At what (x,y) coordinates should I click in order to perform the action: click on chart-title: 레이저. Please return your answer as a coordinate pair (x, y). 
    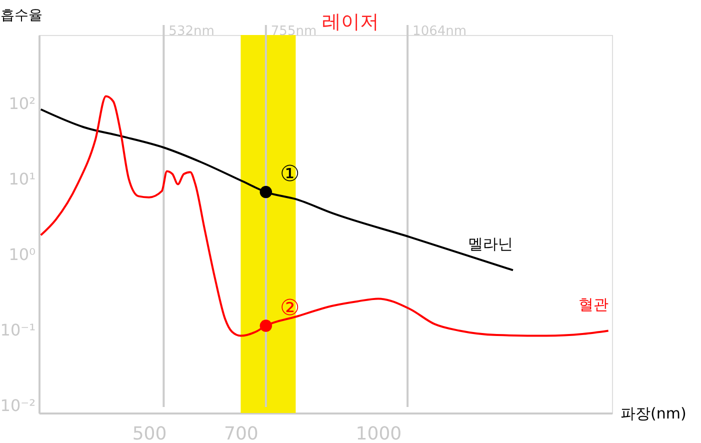
    Looking at the image, I should click on (350, 22).